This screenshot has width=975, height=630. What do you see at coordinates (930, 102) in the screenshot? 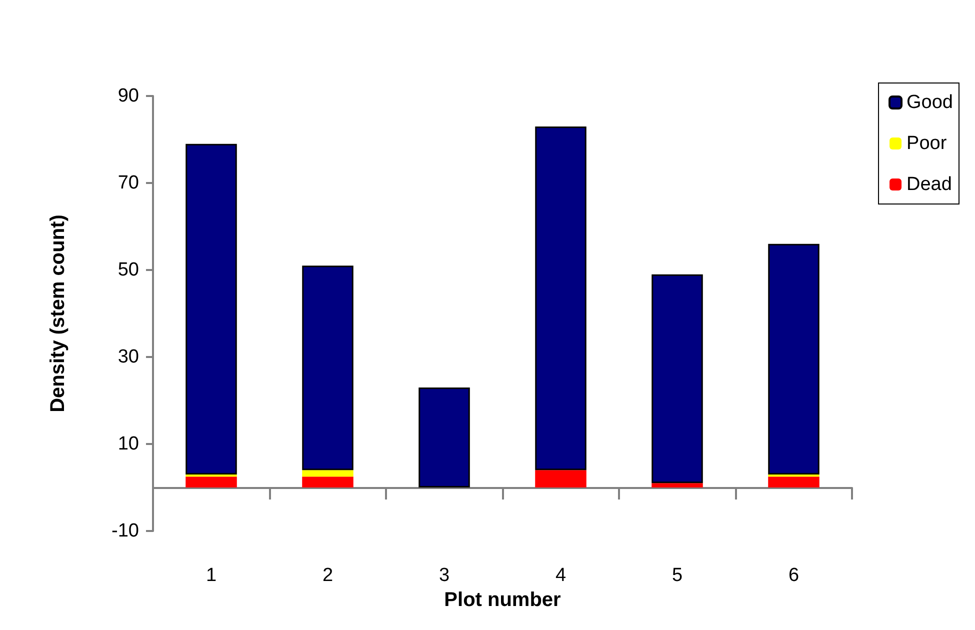
I see `legend-label: Good` at bounding box center [930, 102].